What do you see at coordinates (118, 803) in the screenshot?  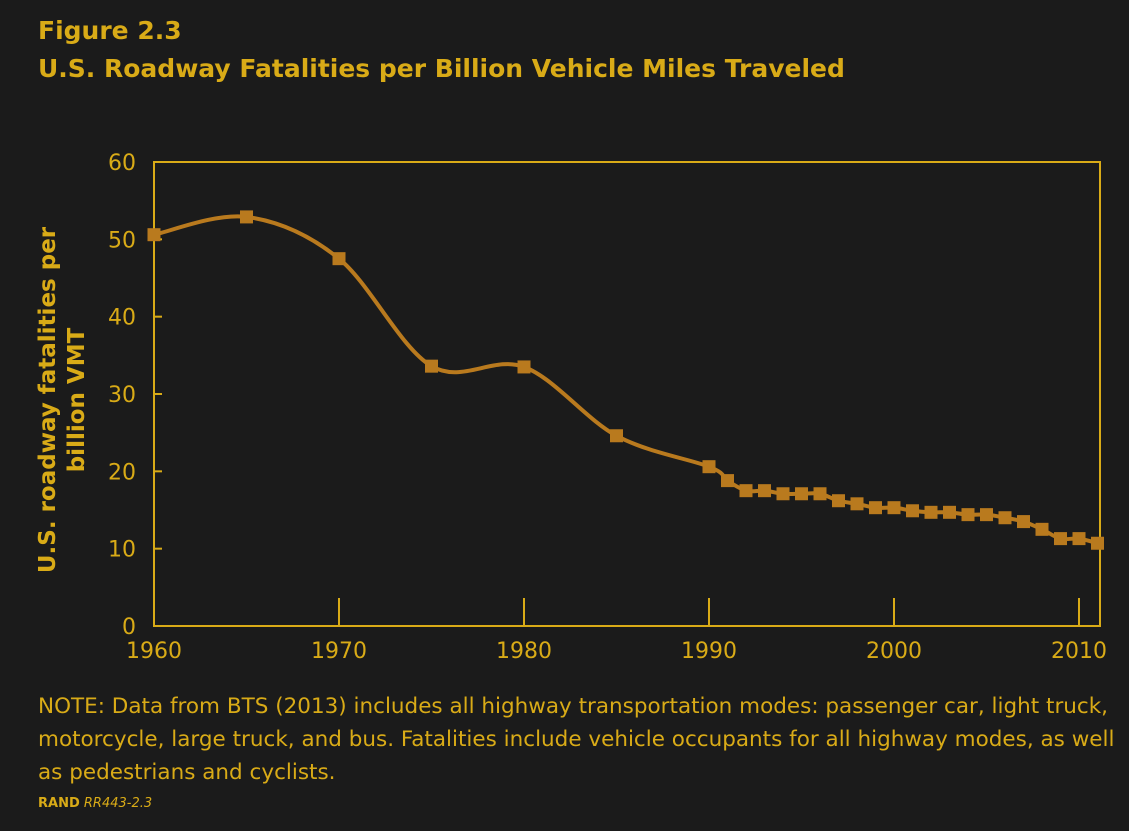 I see `credit-id: RR443-2.3` at bounding box center [118, 803].